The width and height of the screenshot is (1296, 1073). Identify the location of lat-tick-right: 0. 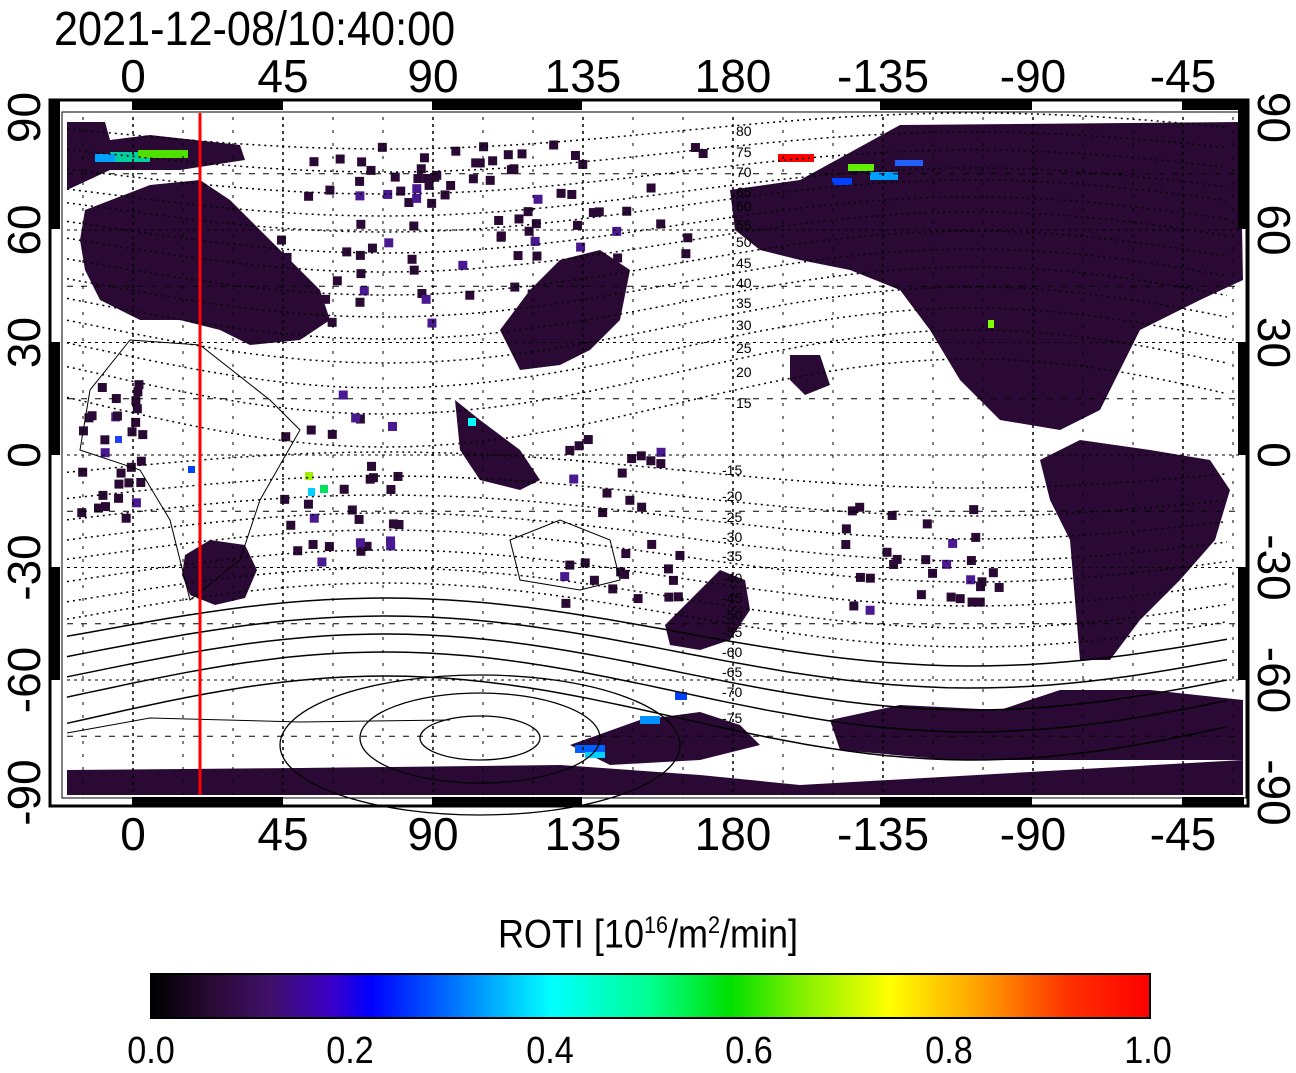
(1272, 455).